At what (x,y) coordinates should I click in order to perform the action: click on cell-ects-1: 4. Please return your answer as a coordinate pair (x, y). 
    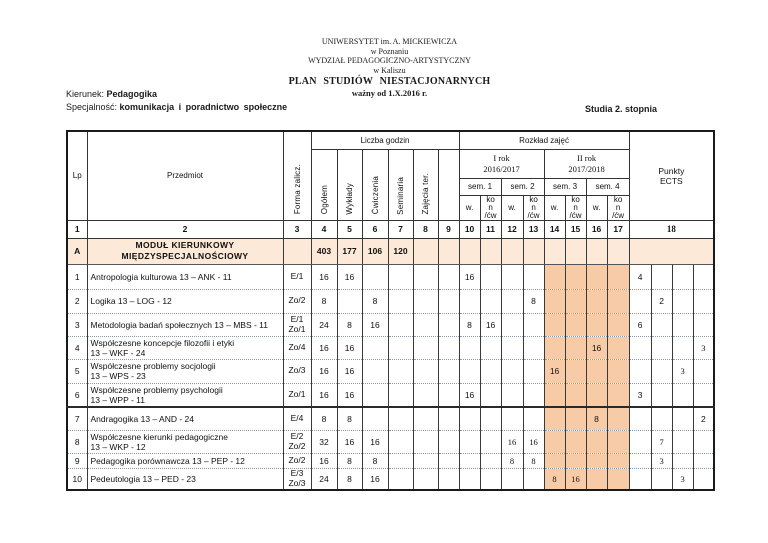
    Looking at the image, I should click on (640, 276).